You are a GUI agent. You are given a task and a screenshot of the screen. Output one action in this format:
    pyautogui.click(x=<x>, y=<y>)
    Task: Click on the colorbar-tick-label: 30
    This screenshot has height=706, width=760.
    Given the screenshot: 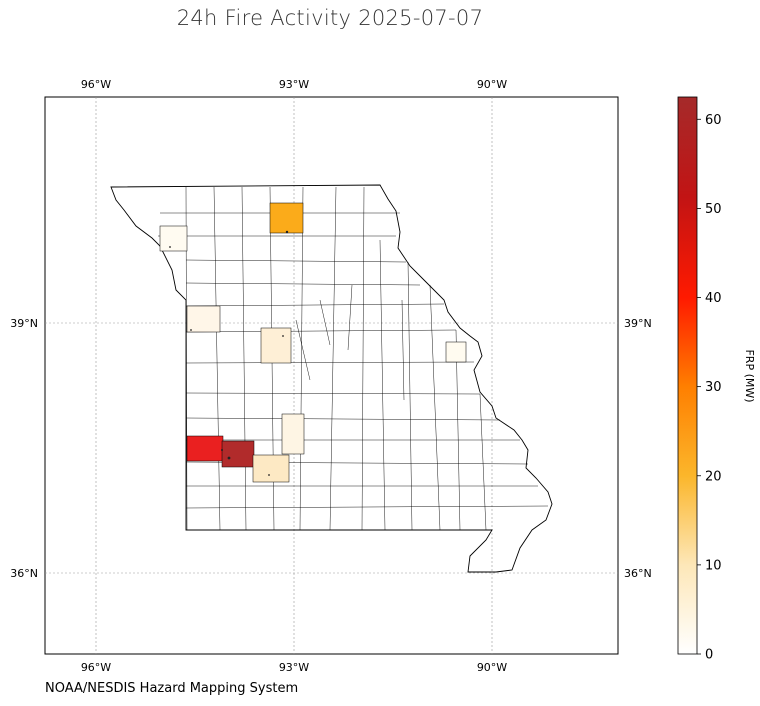 What is the action you would take?
    pyautogui.click(x=713, y=387)
    